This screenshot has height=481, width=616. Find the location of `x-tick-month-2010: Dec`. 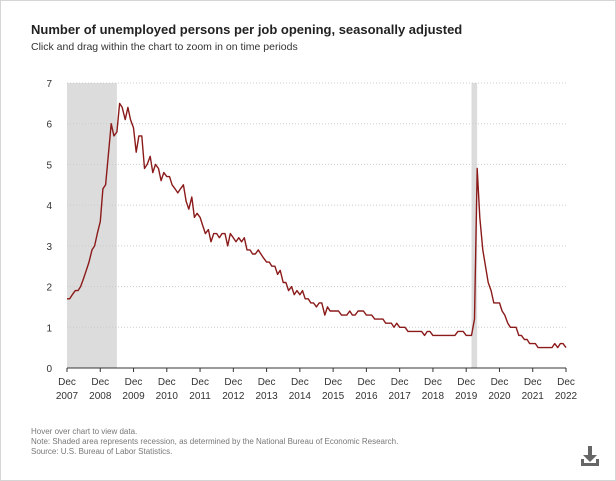

x-tick-month-2010: Dec is located at coordinates (167, 382).